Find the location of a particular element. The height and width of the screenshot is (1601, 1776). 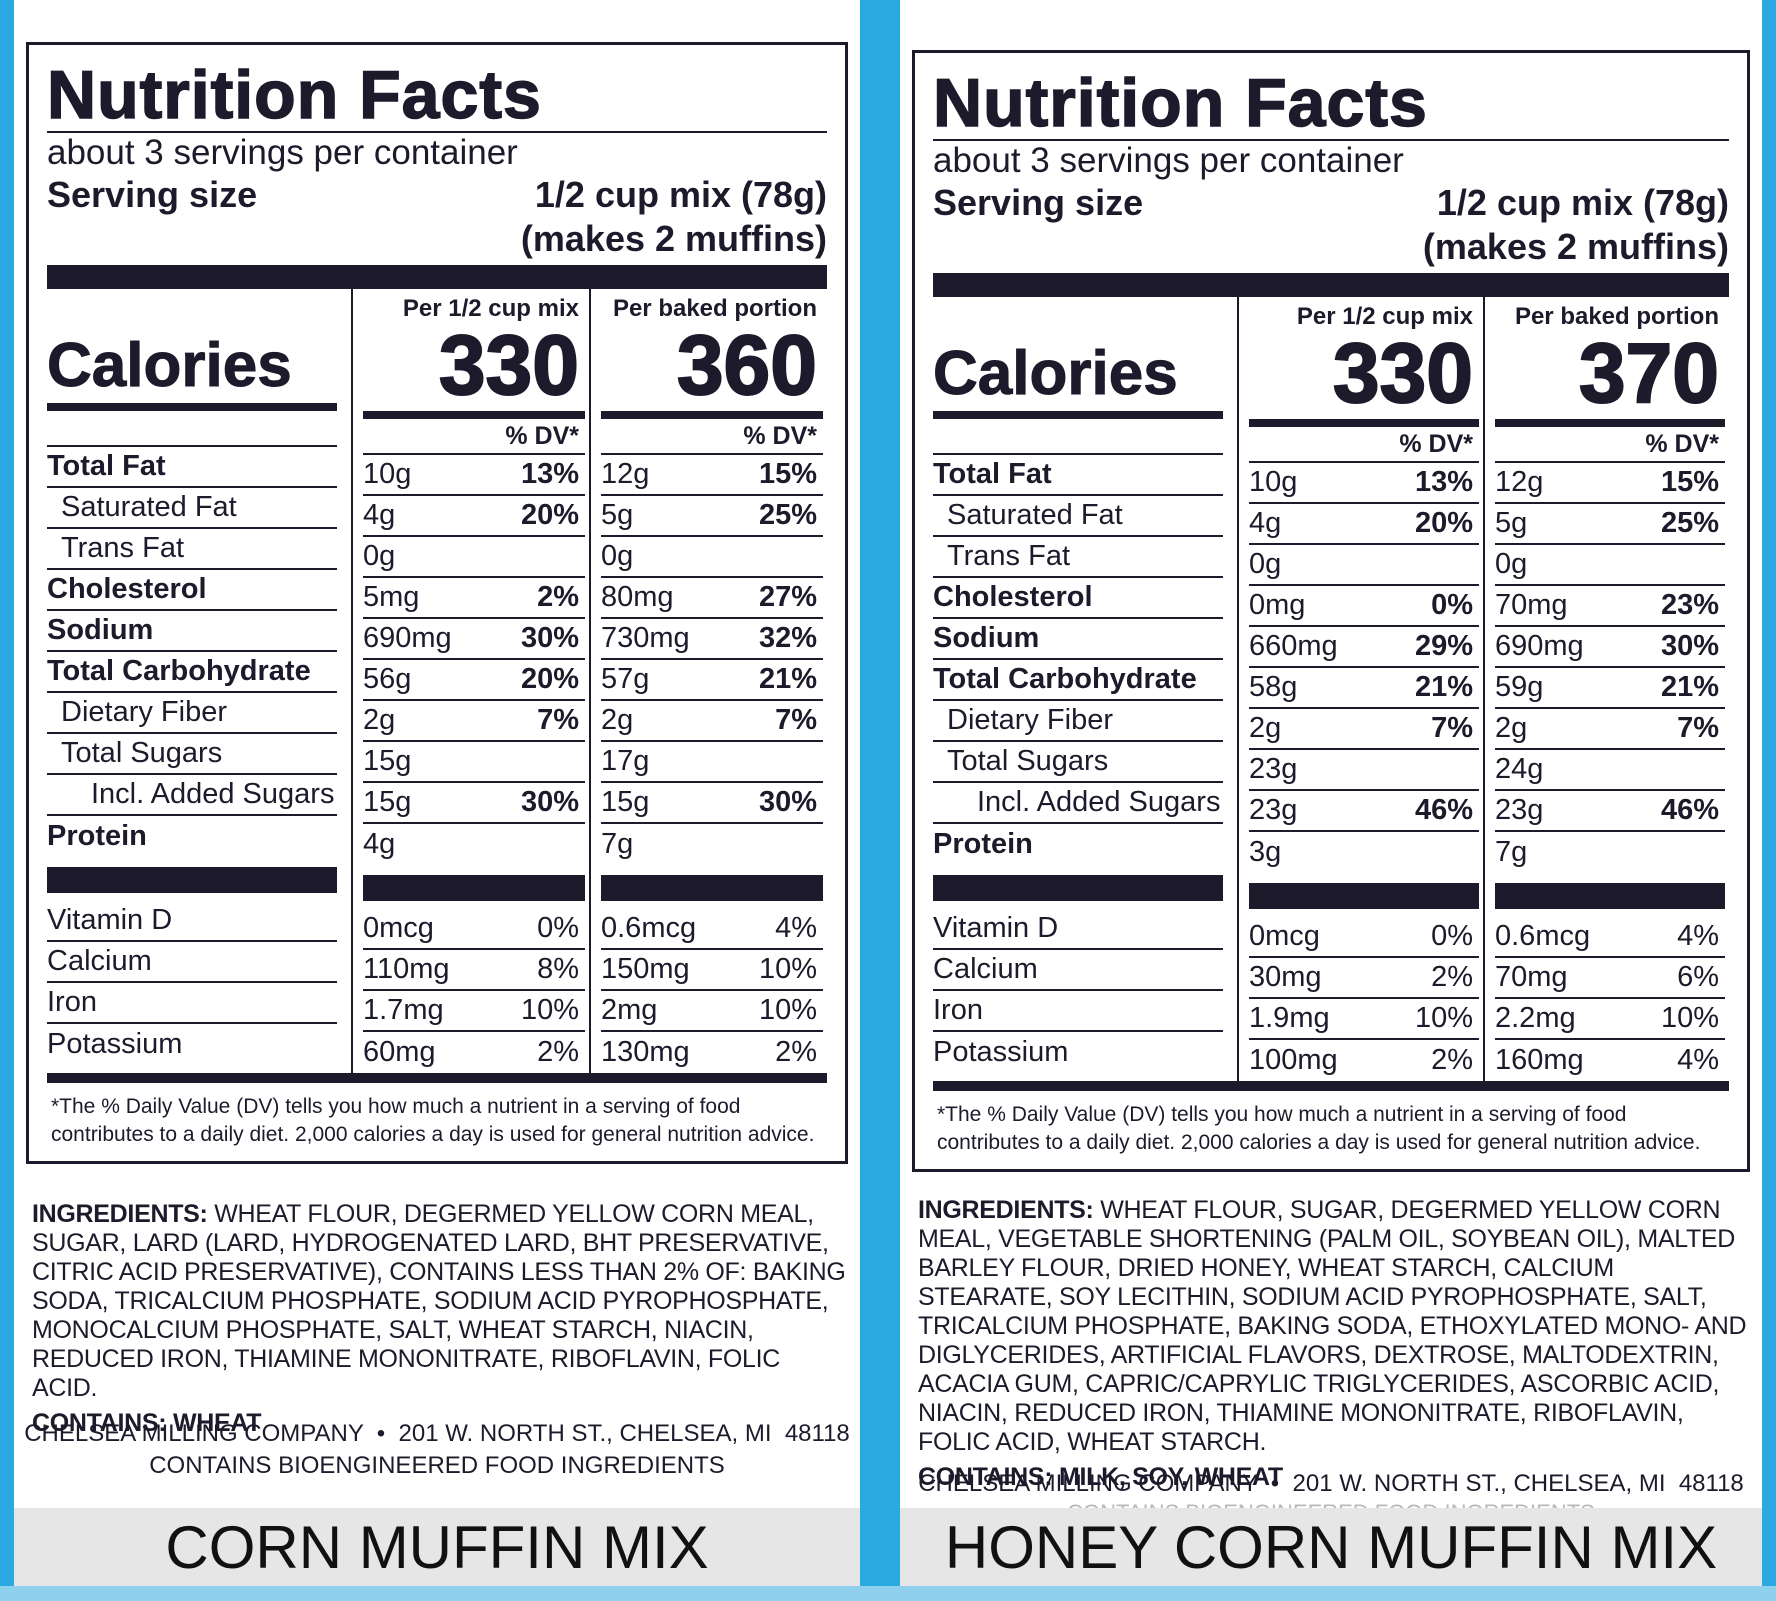

amount-per-baked: 59g is located at coordinates (1519, 687).